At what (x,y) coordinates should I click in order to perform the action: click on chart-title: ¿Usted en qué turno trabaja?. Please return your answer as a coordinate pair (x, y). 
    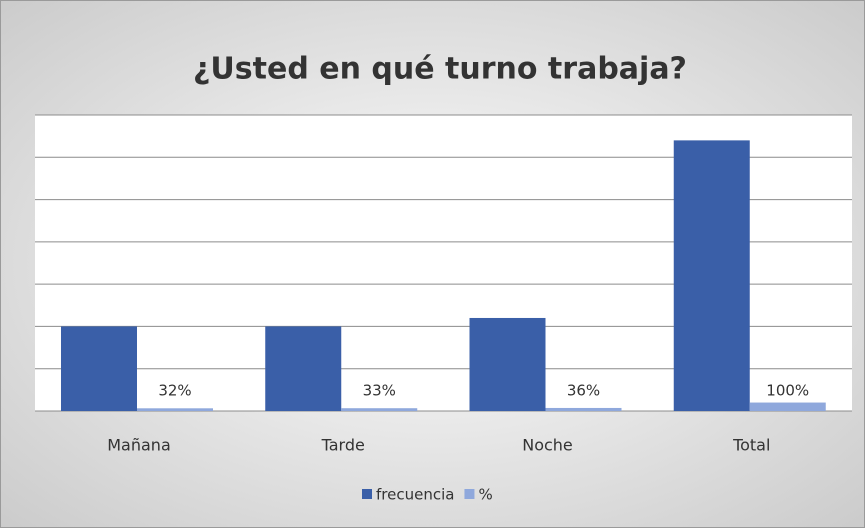
    Looking at the image, I should click on (440, 69).